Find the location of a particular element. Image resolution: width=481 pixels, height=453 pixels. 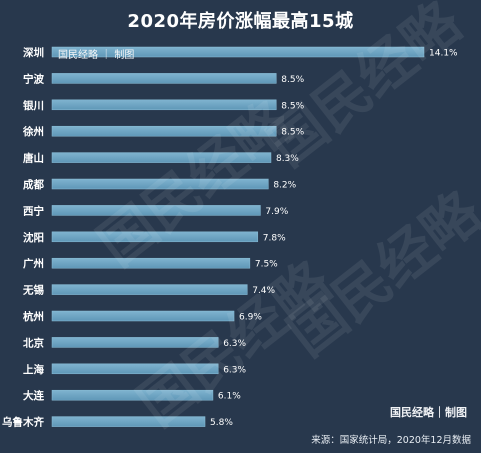

category-label: 成都 is located at coordinates (33, 184).